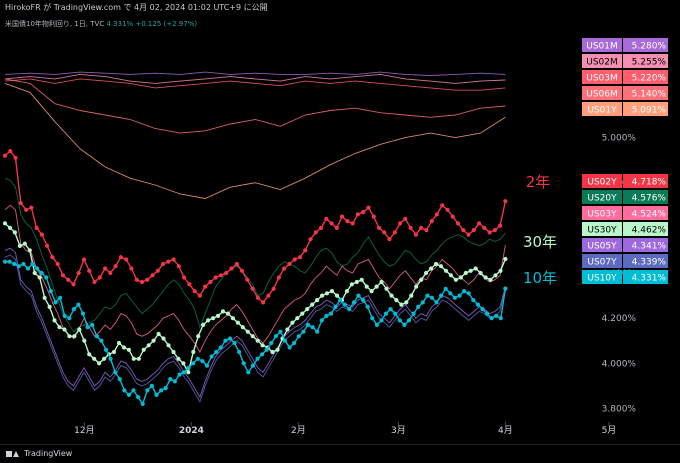  I want to click on series-line-us06m, so click(255, 106).